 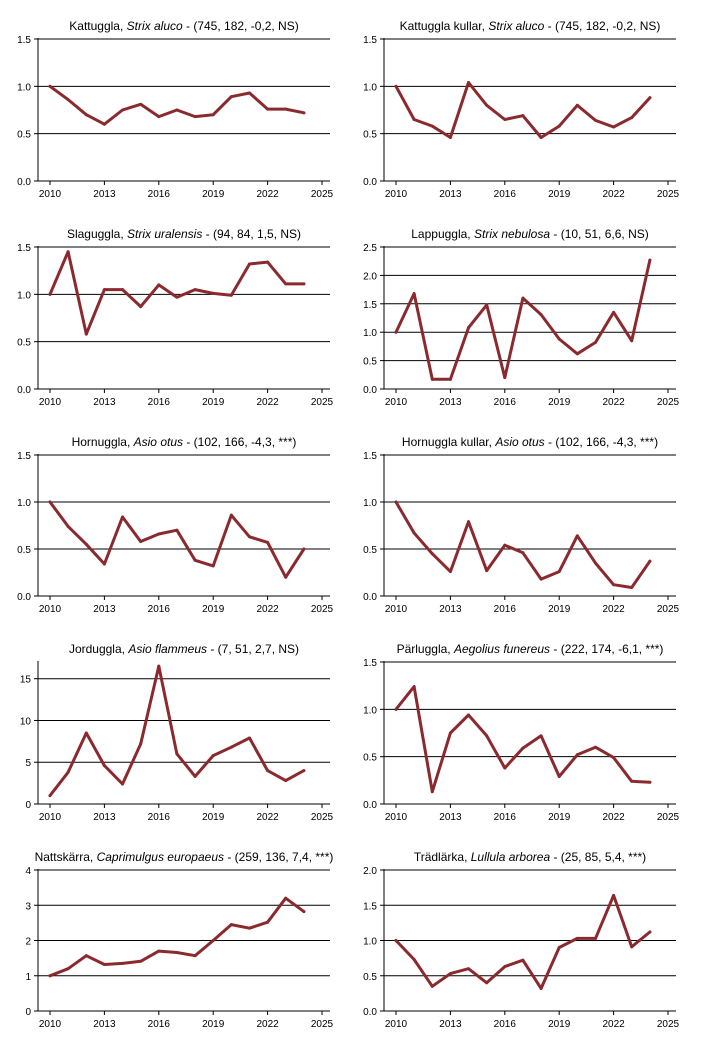 What do you see at coordinates (442, 857) in the screenshot?
I see `title-name: Trädlärka,` at bounding box center [442, 857].